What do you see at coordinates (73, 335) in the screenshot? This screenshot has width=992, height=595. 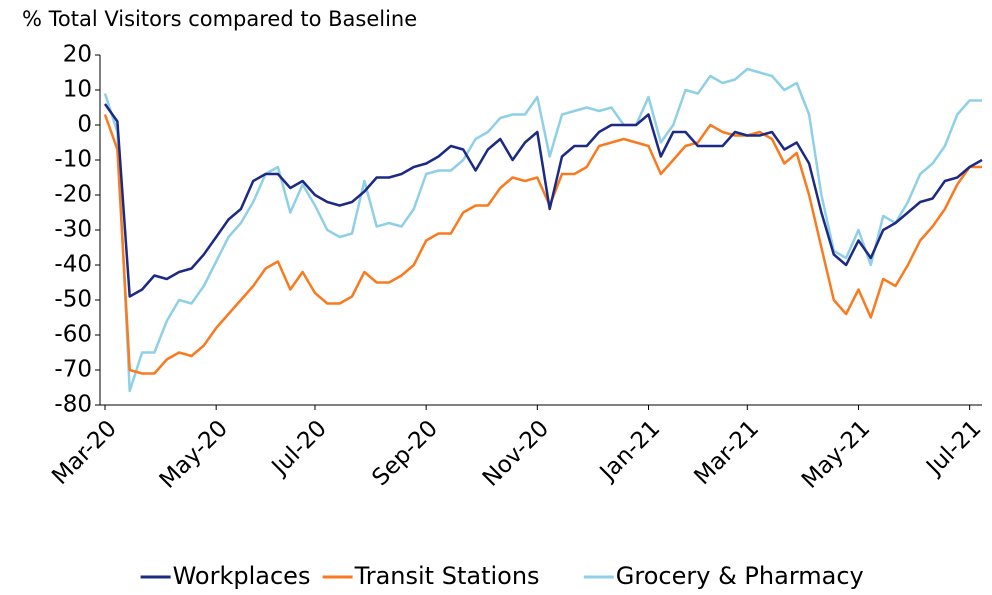 I see `y-tick-label: -60` at bounding box center [73, 335].